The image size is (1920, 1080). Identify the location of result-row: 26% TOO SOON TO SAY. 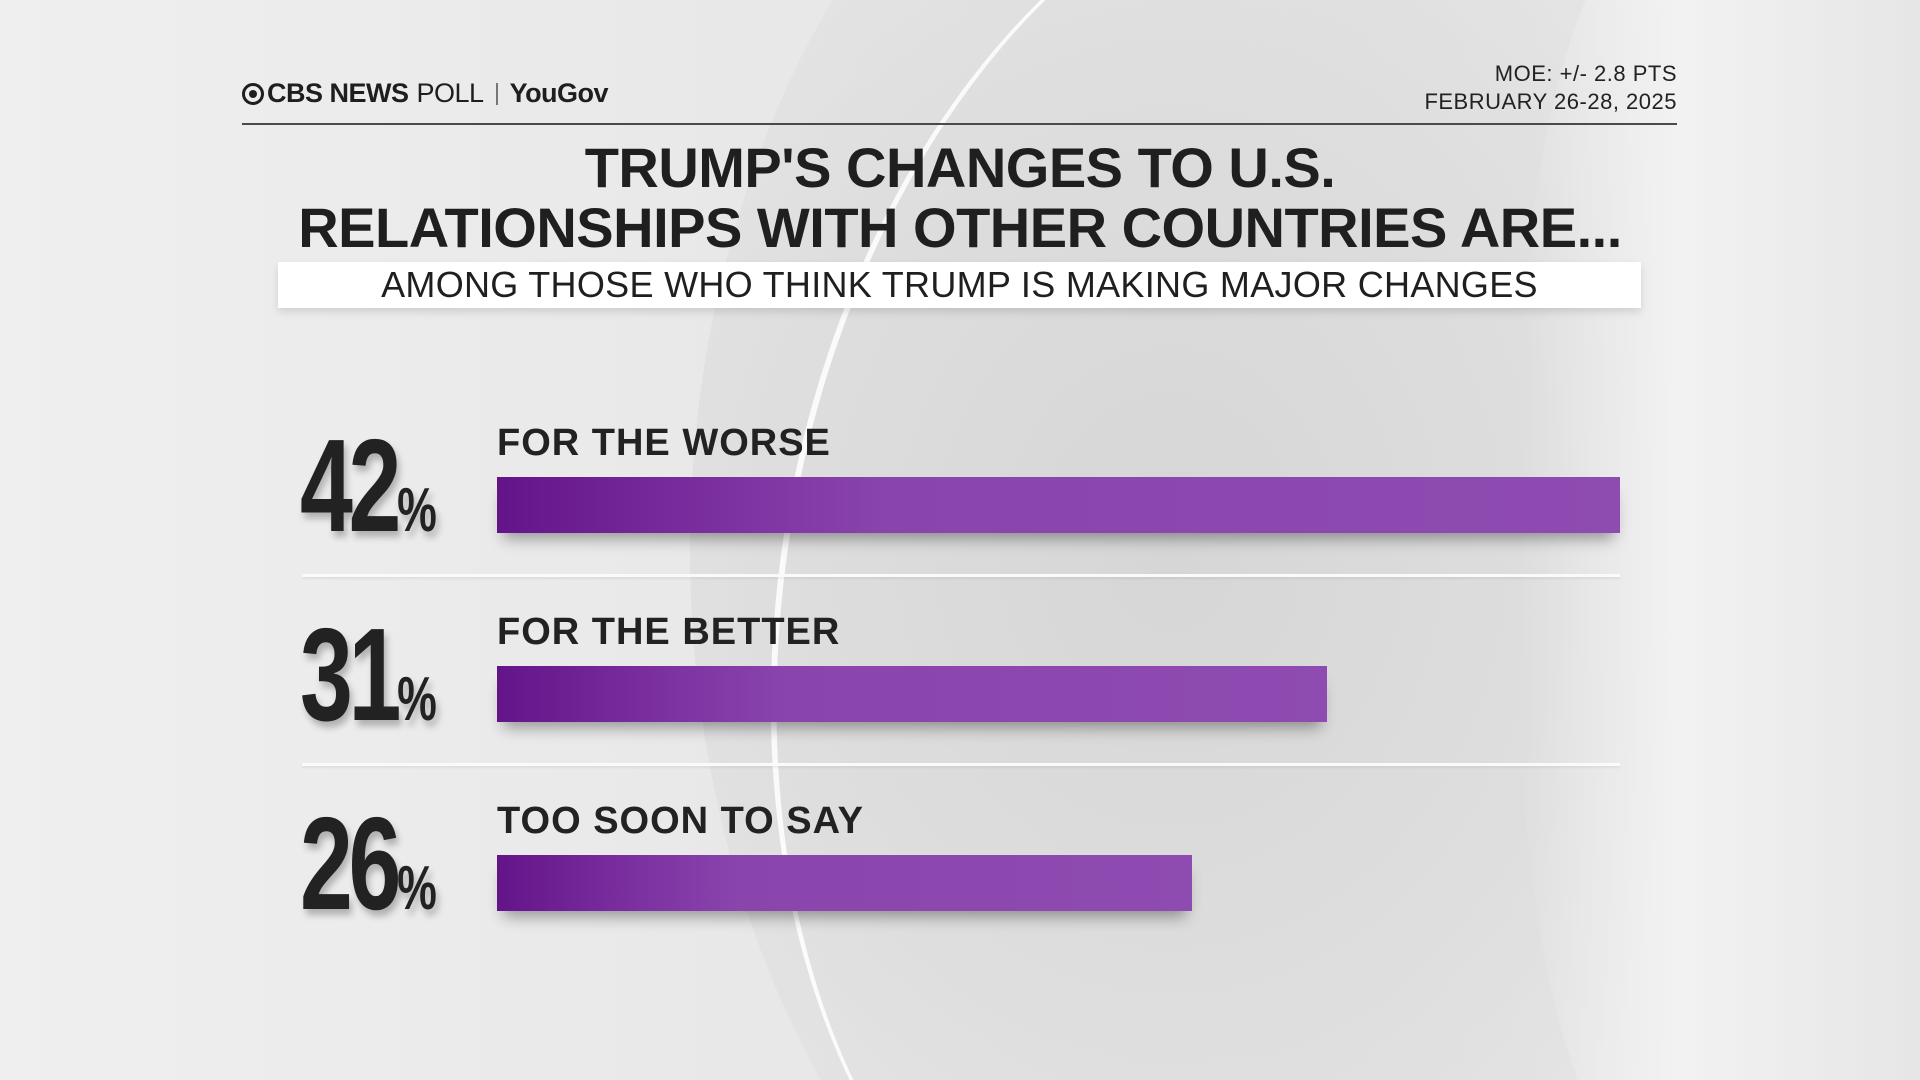
(960, 873).